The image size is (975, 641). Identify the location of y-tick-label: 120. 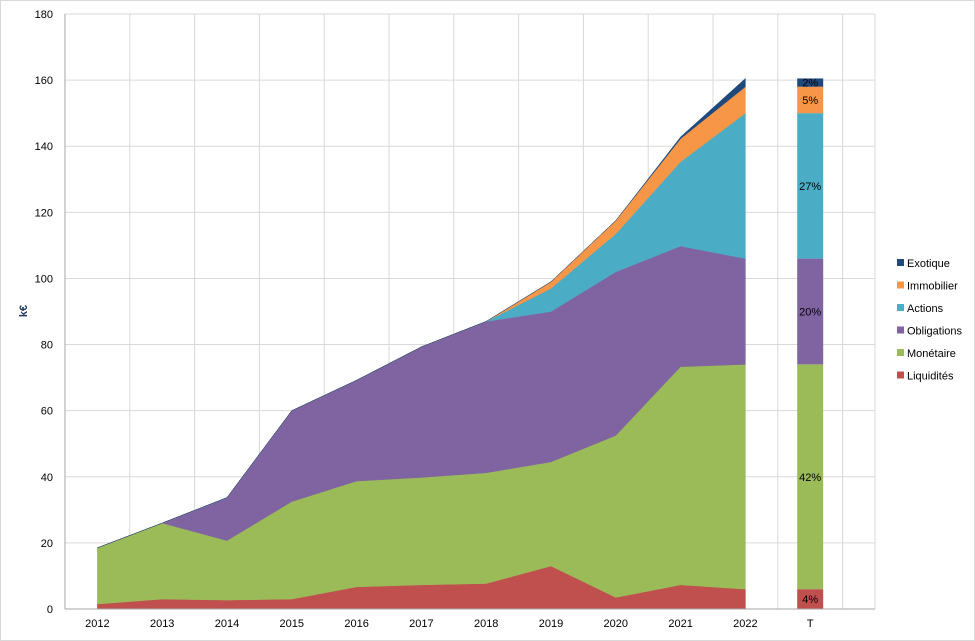
(44, 213).